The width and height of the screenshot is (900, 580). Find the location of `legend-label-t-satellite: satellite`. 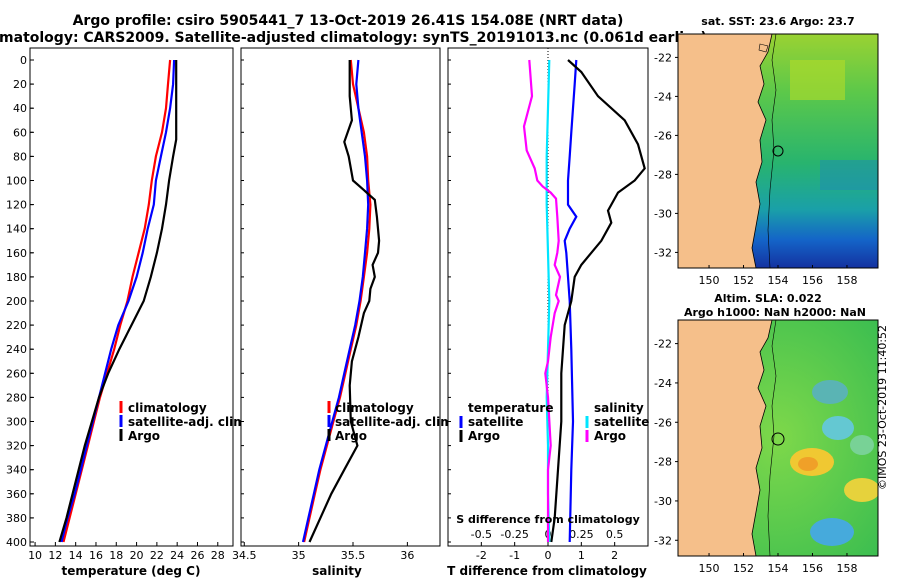

legend-label-t-satellite: satellite is located at coordinates (495, 422).